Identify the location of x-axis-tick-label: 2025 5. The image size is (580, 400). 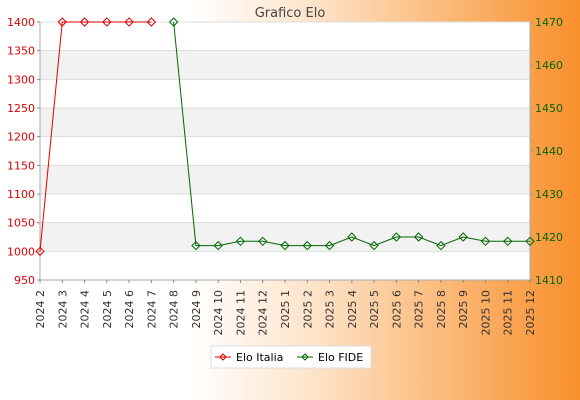
(374, 309).